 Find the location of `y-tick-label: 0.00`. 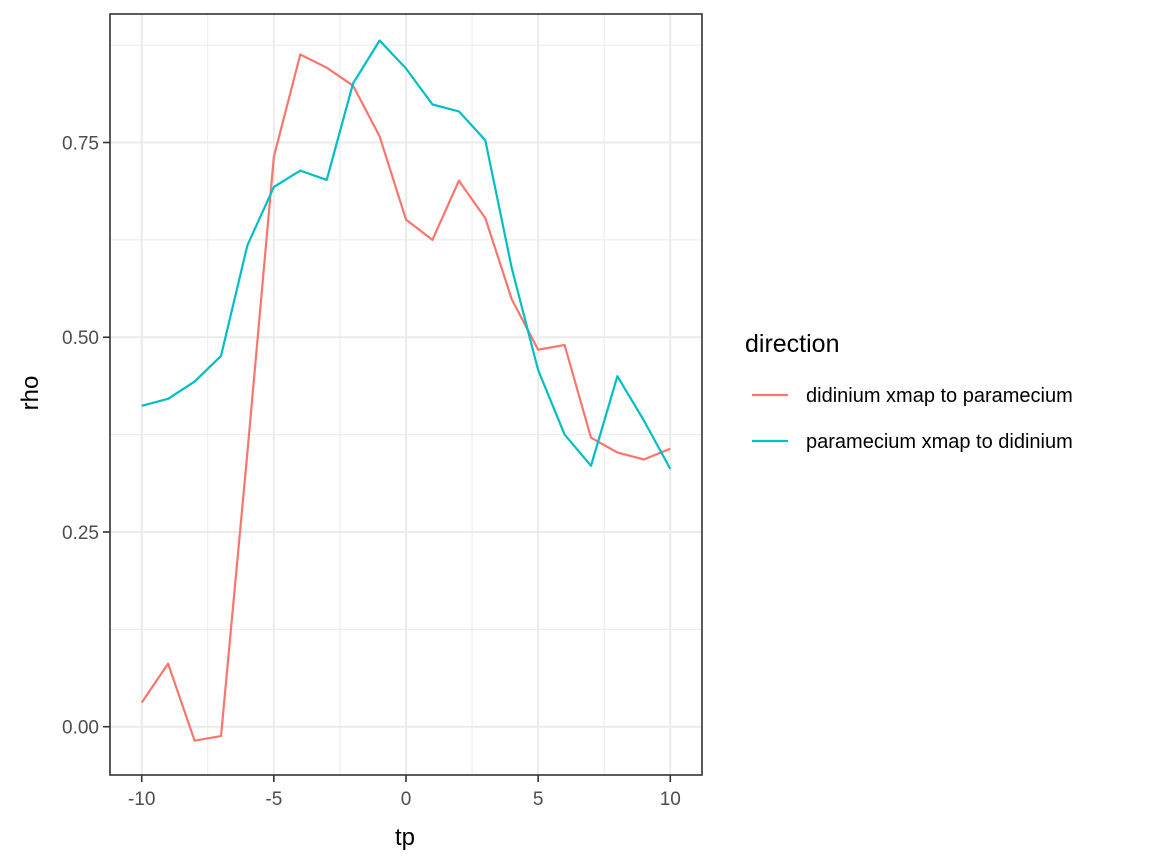

y-tick-label: 0.00 is located at coordinates (80, 728).